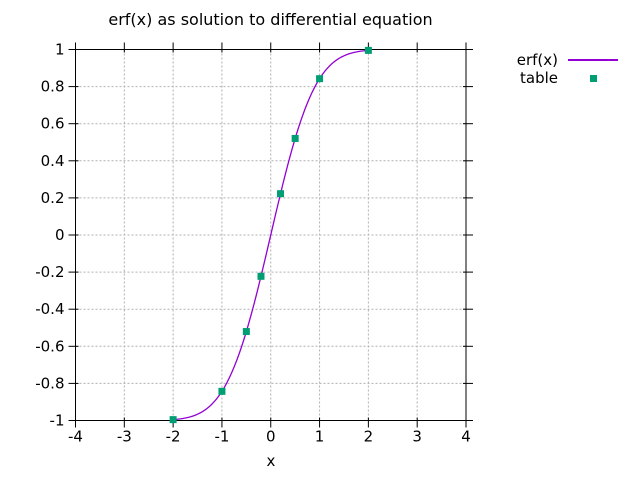 The width and height of the screenshot is (640, 480). Describe the element at coordinates (53, 198) in the screenshot. I see `y-tick-label: 0.2` at that location.